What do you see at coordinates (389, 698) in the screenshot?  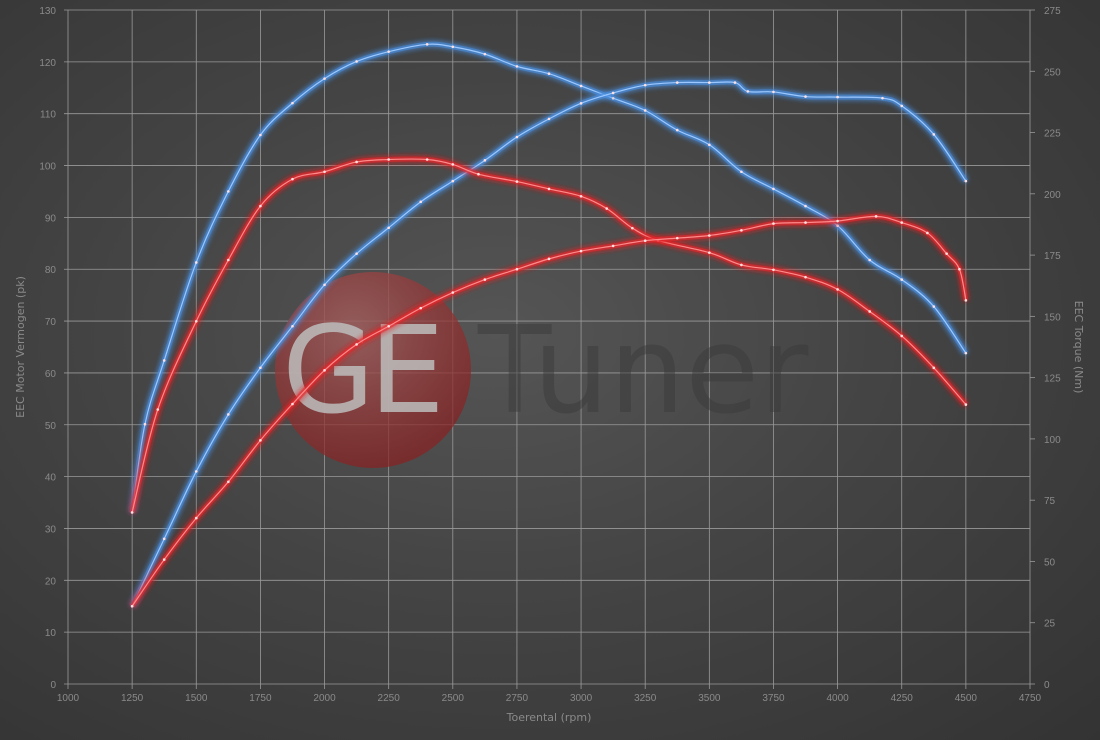 I see `x-tick-label: 2250` at bounding box center [389, 698].